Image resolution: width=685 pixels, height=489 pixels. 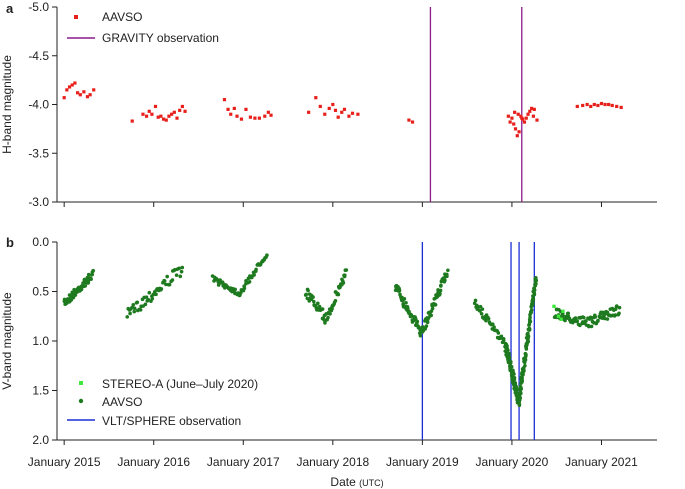 What do you see at coordinates (64, 462) in the screenshot?
I see `x-tick-label: January 2015` at bounding box center [64, 462].